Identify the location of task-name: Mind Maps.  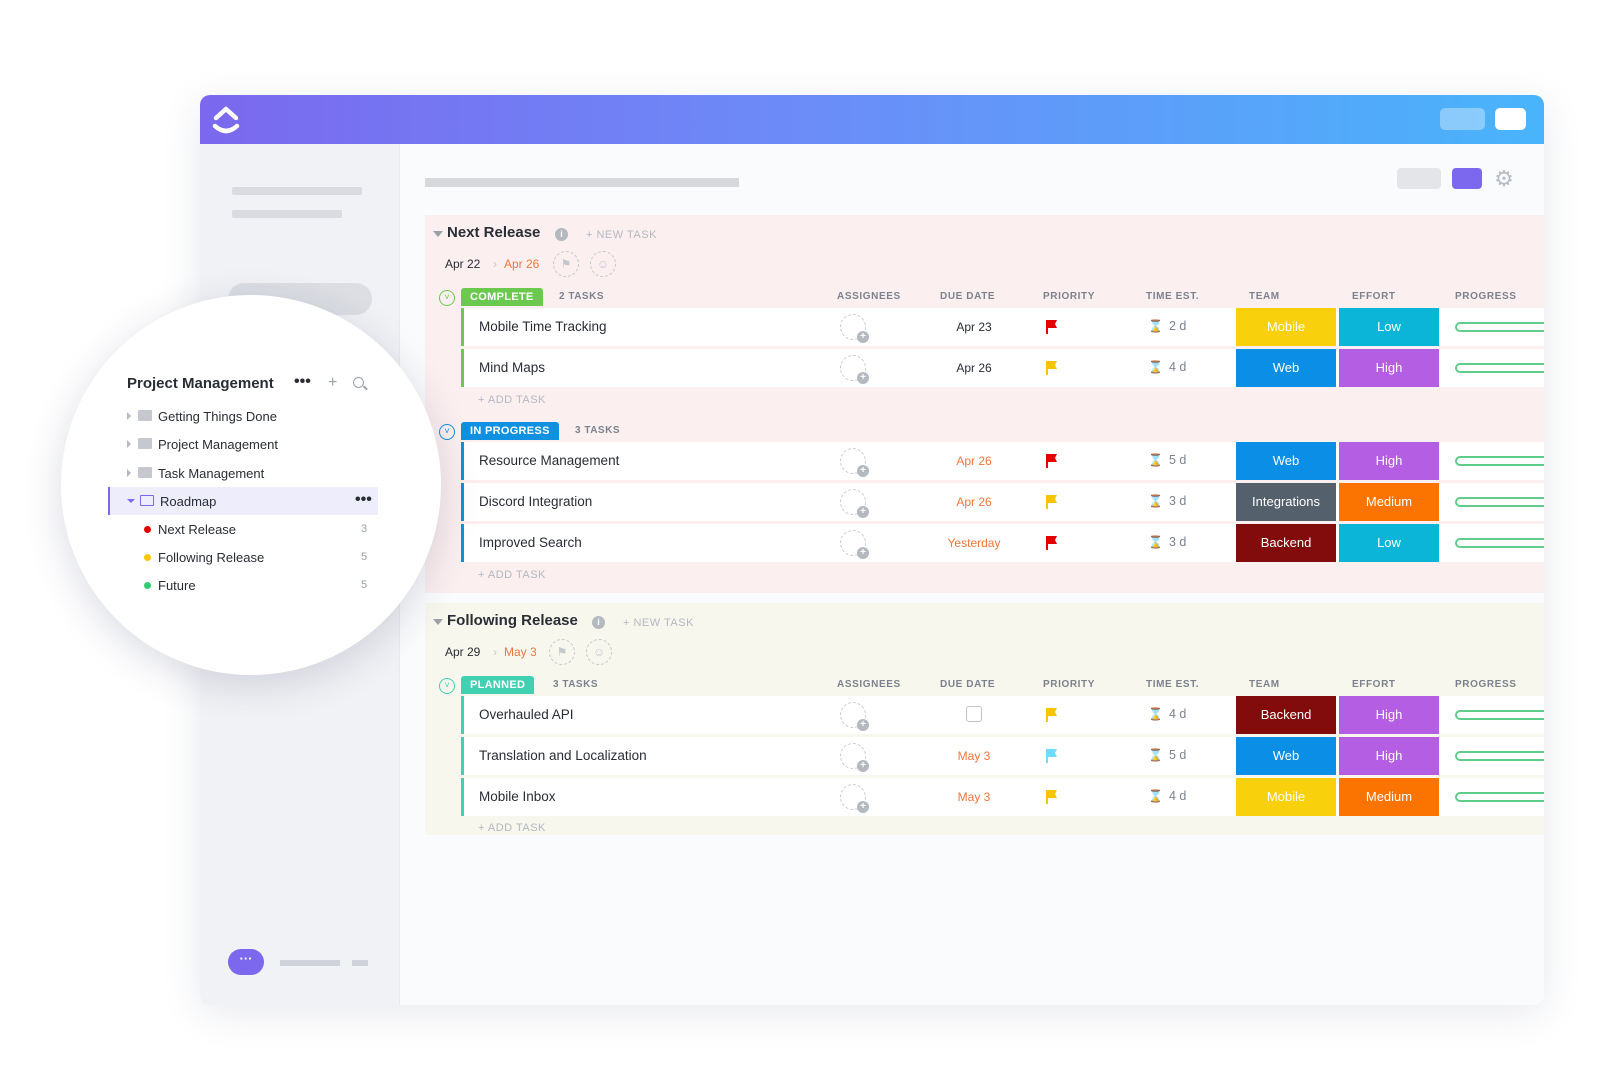
(512, 367).